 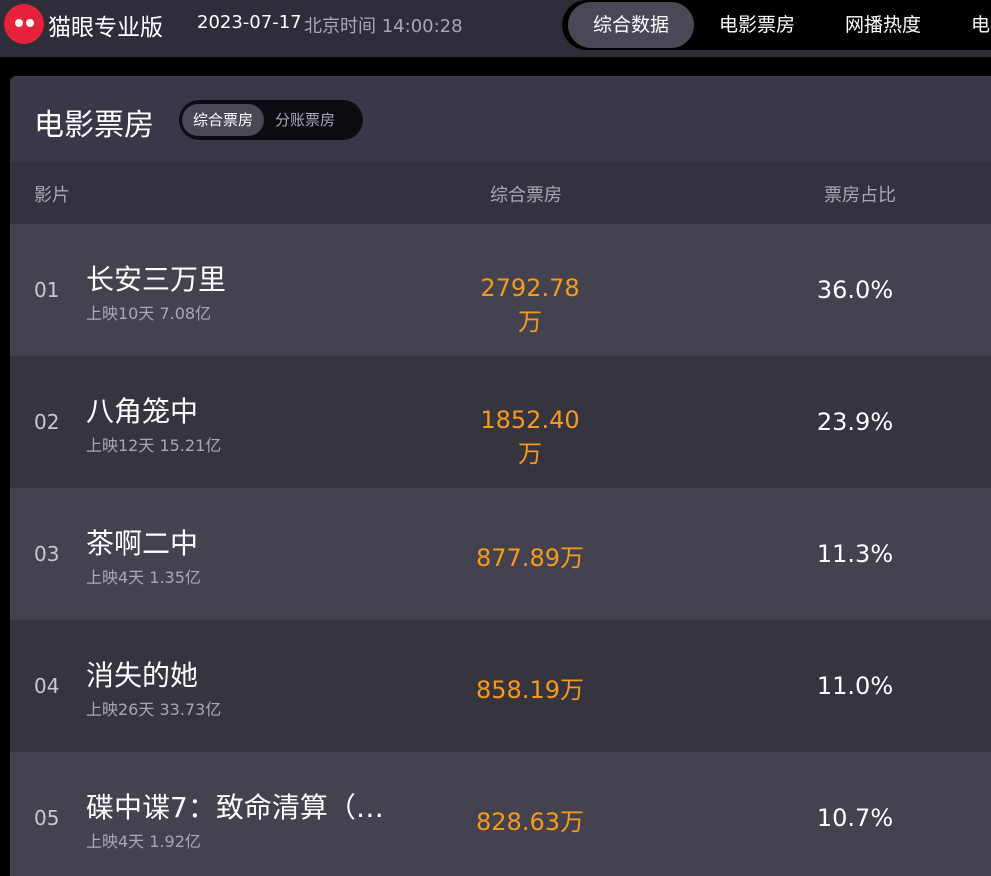 What do you see at coordinates (24, 24) in the screenshot?
I see `maoyan-logo-icon` at bounding box center [24, 24].